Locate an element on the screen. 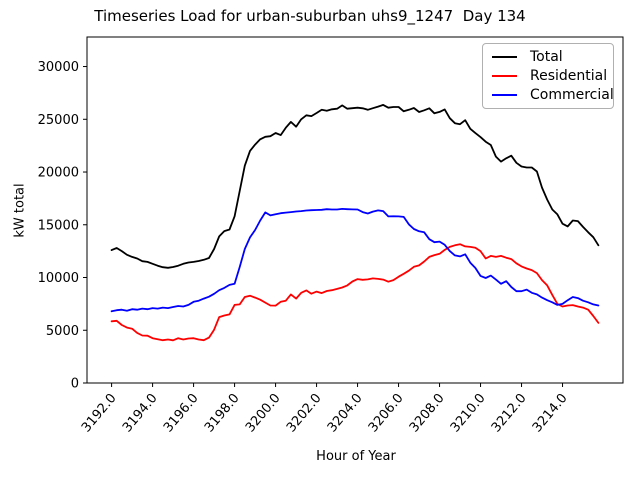 The height and width of the screenshot is (480, 640). y-tick-label: 20000 is located at coordinates (58, 173).